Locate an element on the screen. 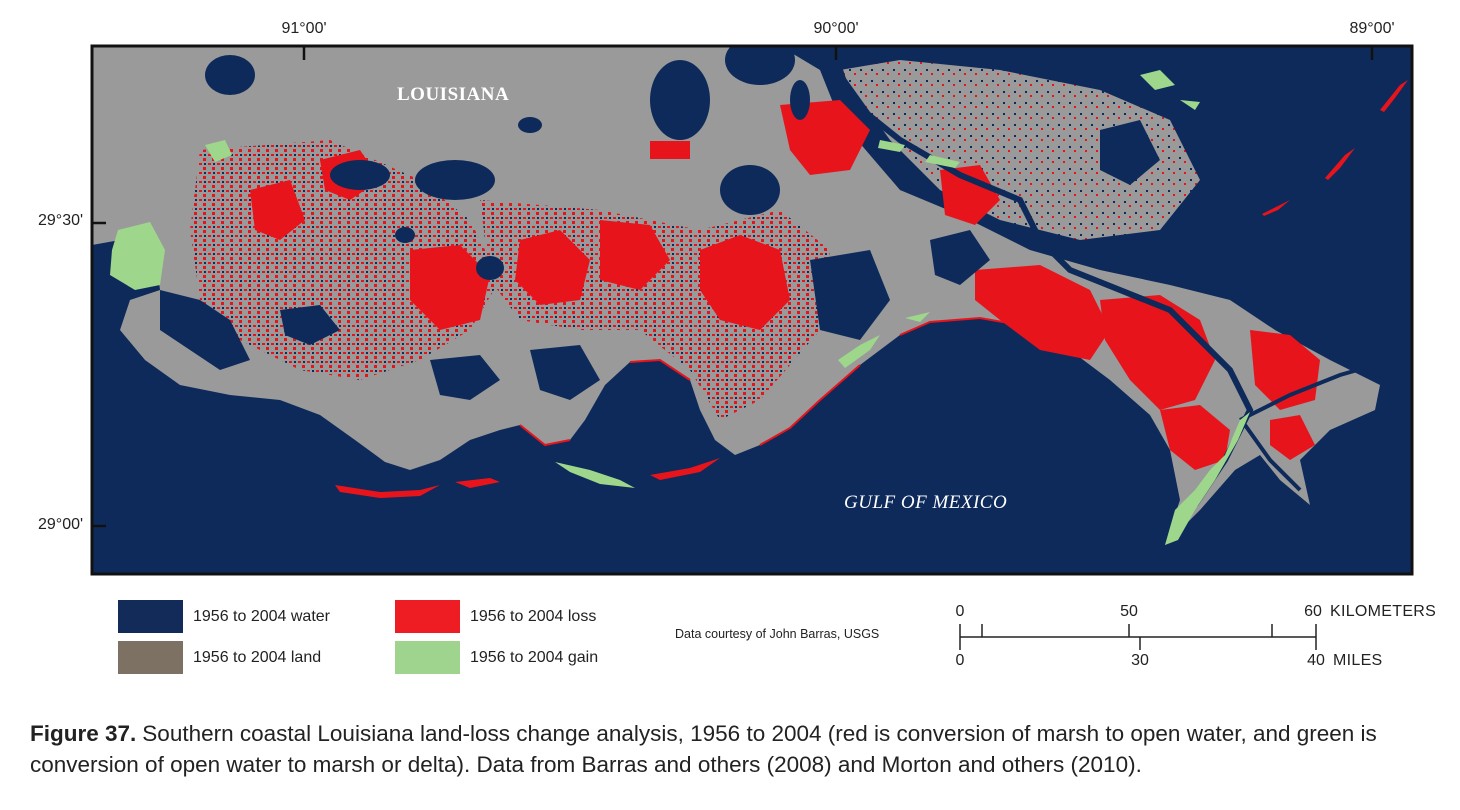 The height and width of the screenshot is (810, 1460). scale-mi-30: 30 is located at coordinates (1140, 660).